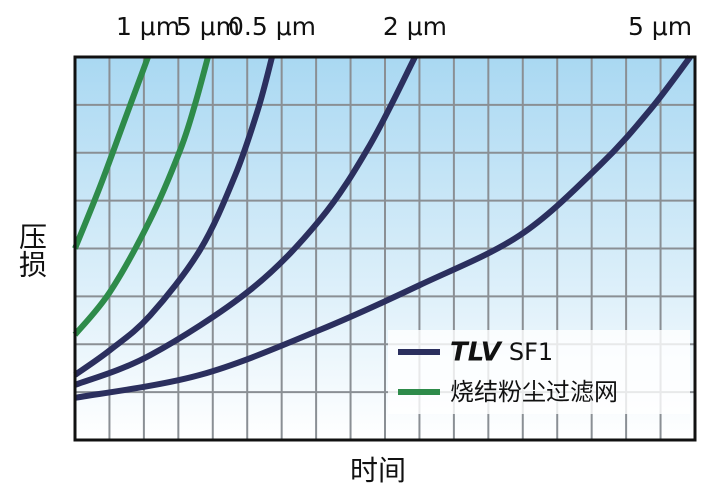  I want to click on curve-label: 2 μm, so click(415, 26).